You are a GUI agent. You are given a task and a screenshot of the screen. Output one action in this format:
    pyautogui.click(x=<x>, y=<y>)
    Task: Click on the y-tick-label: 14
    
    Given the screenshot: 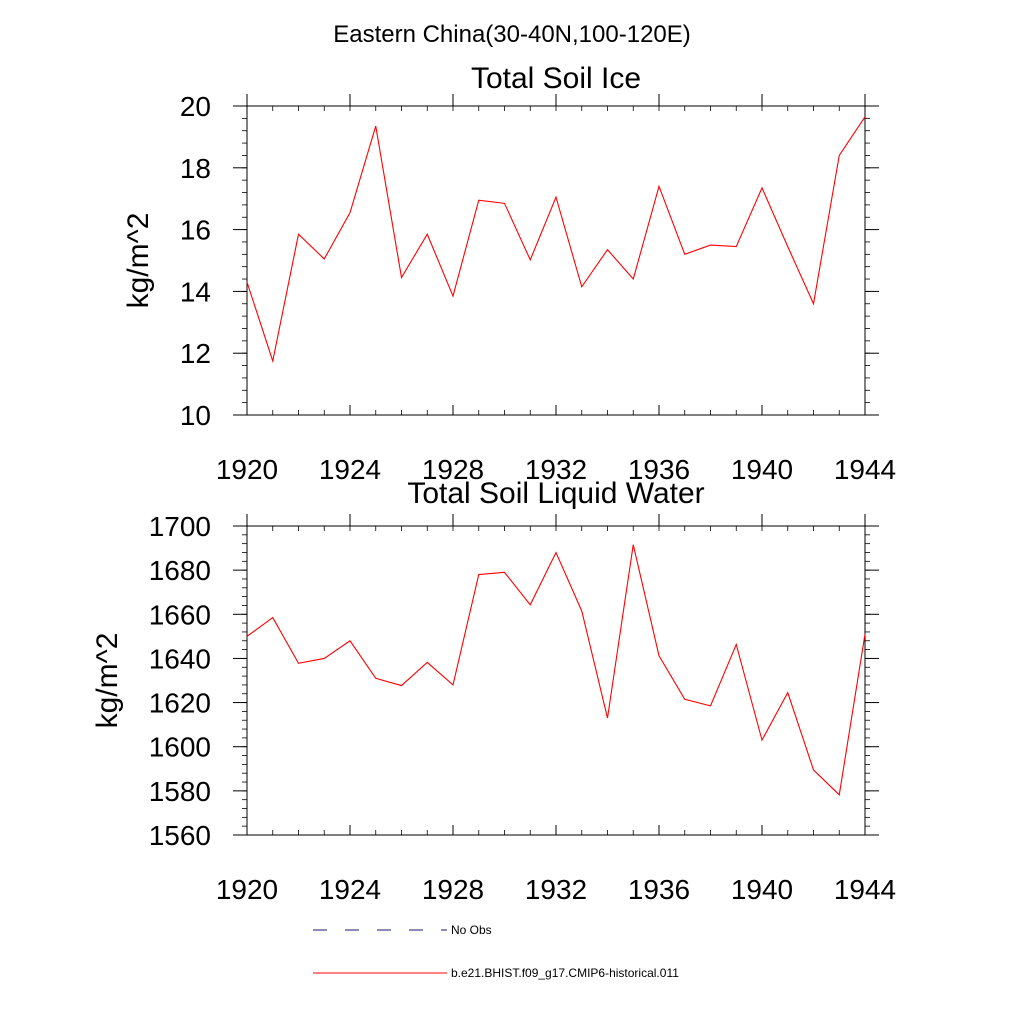 What is the action you would take?
    pyautogui.click(x=195, y=291)
    